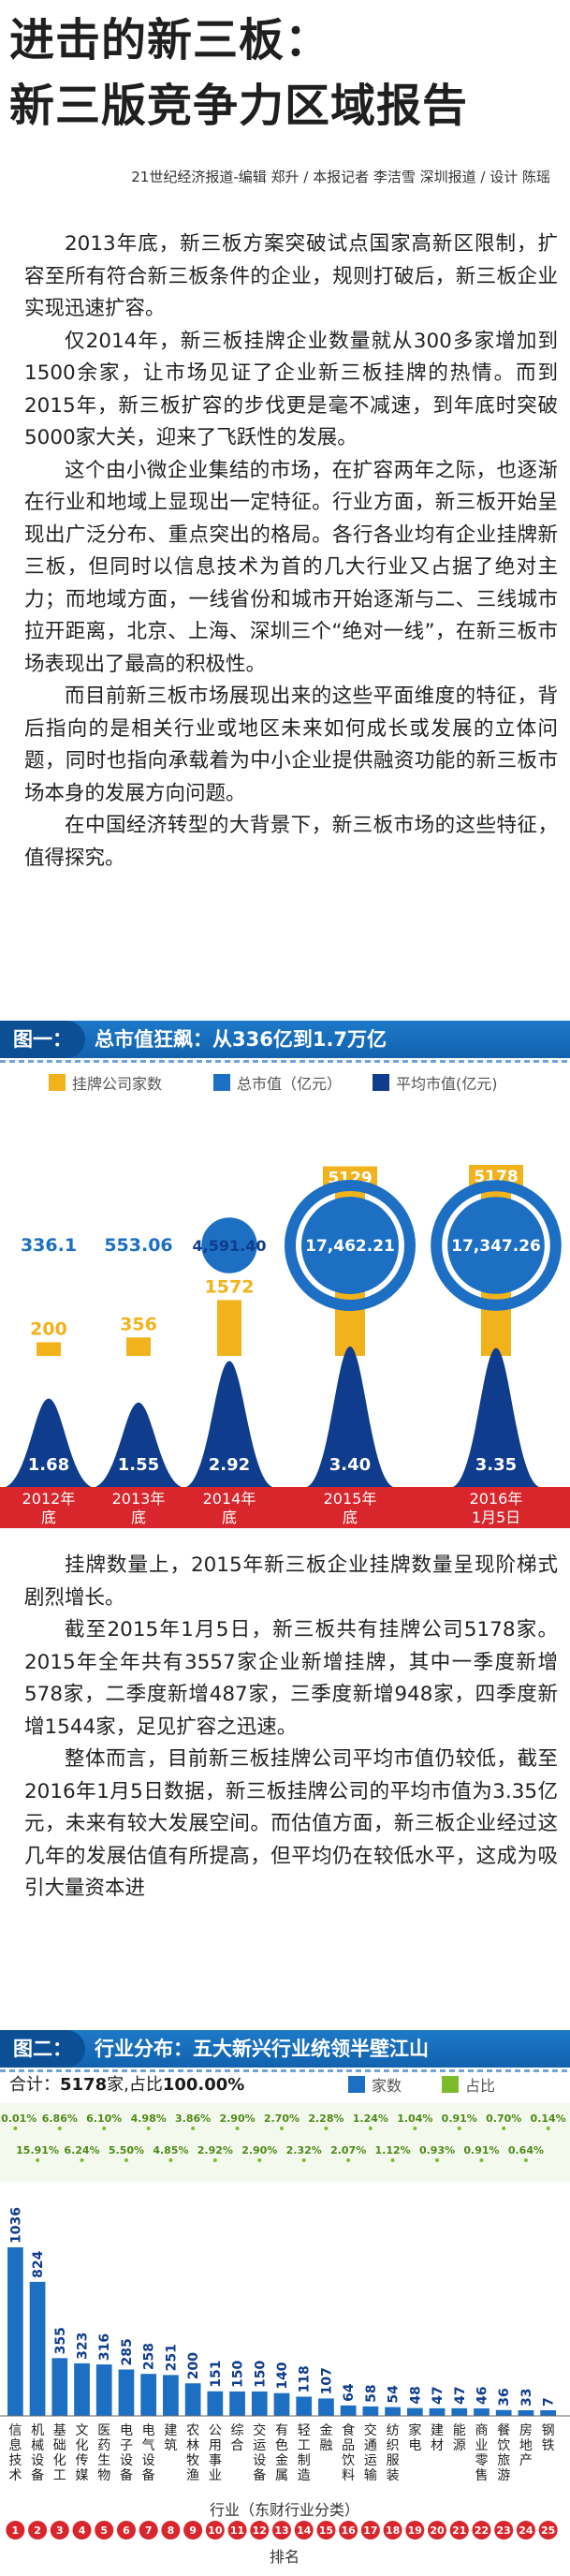 The height and width of the screenshot is (2576, 570). Describe the element at coordinates (82, 2530) in the screenshot. I see `rank-number: 4` at that location.